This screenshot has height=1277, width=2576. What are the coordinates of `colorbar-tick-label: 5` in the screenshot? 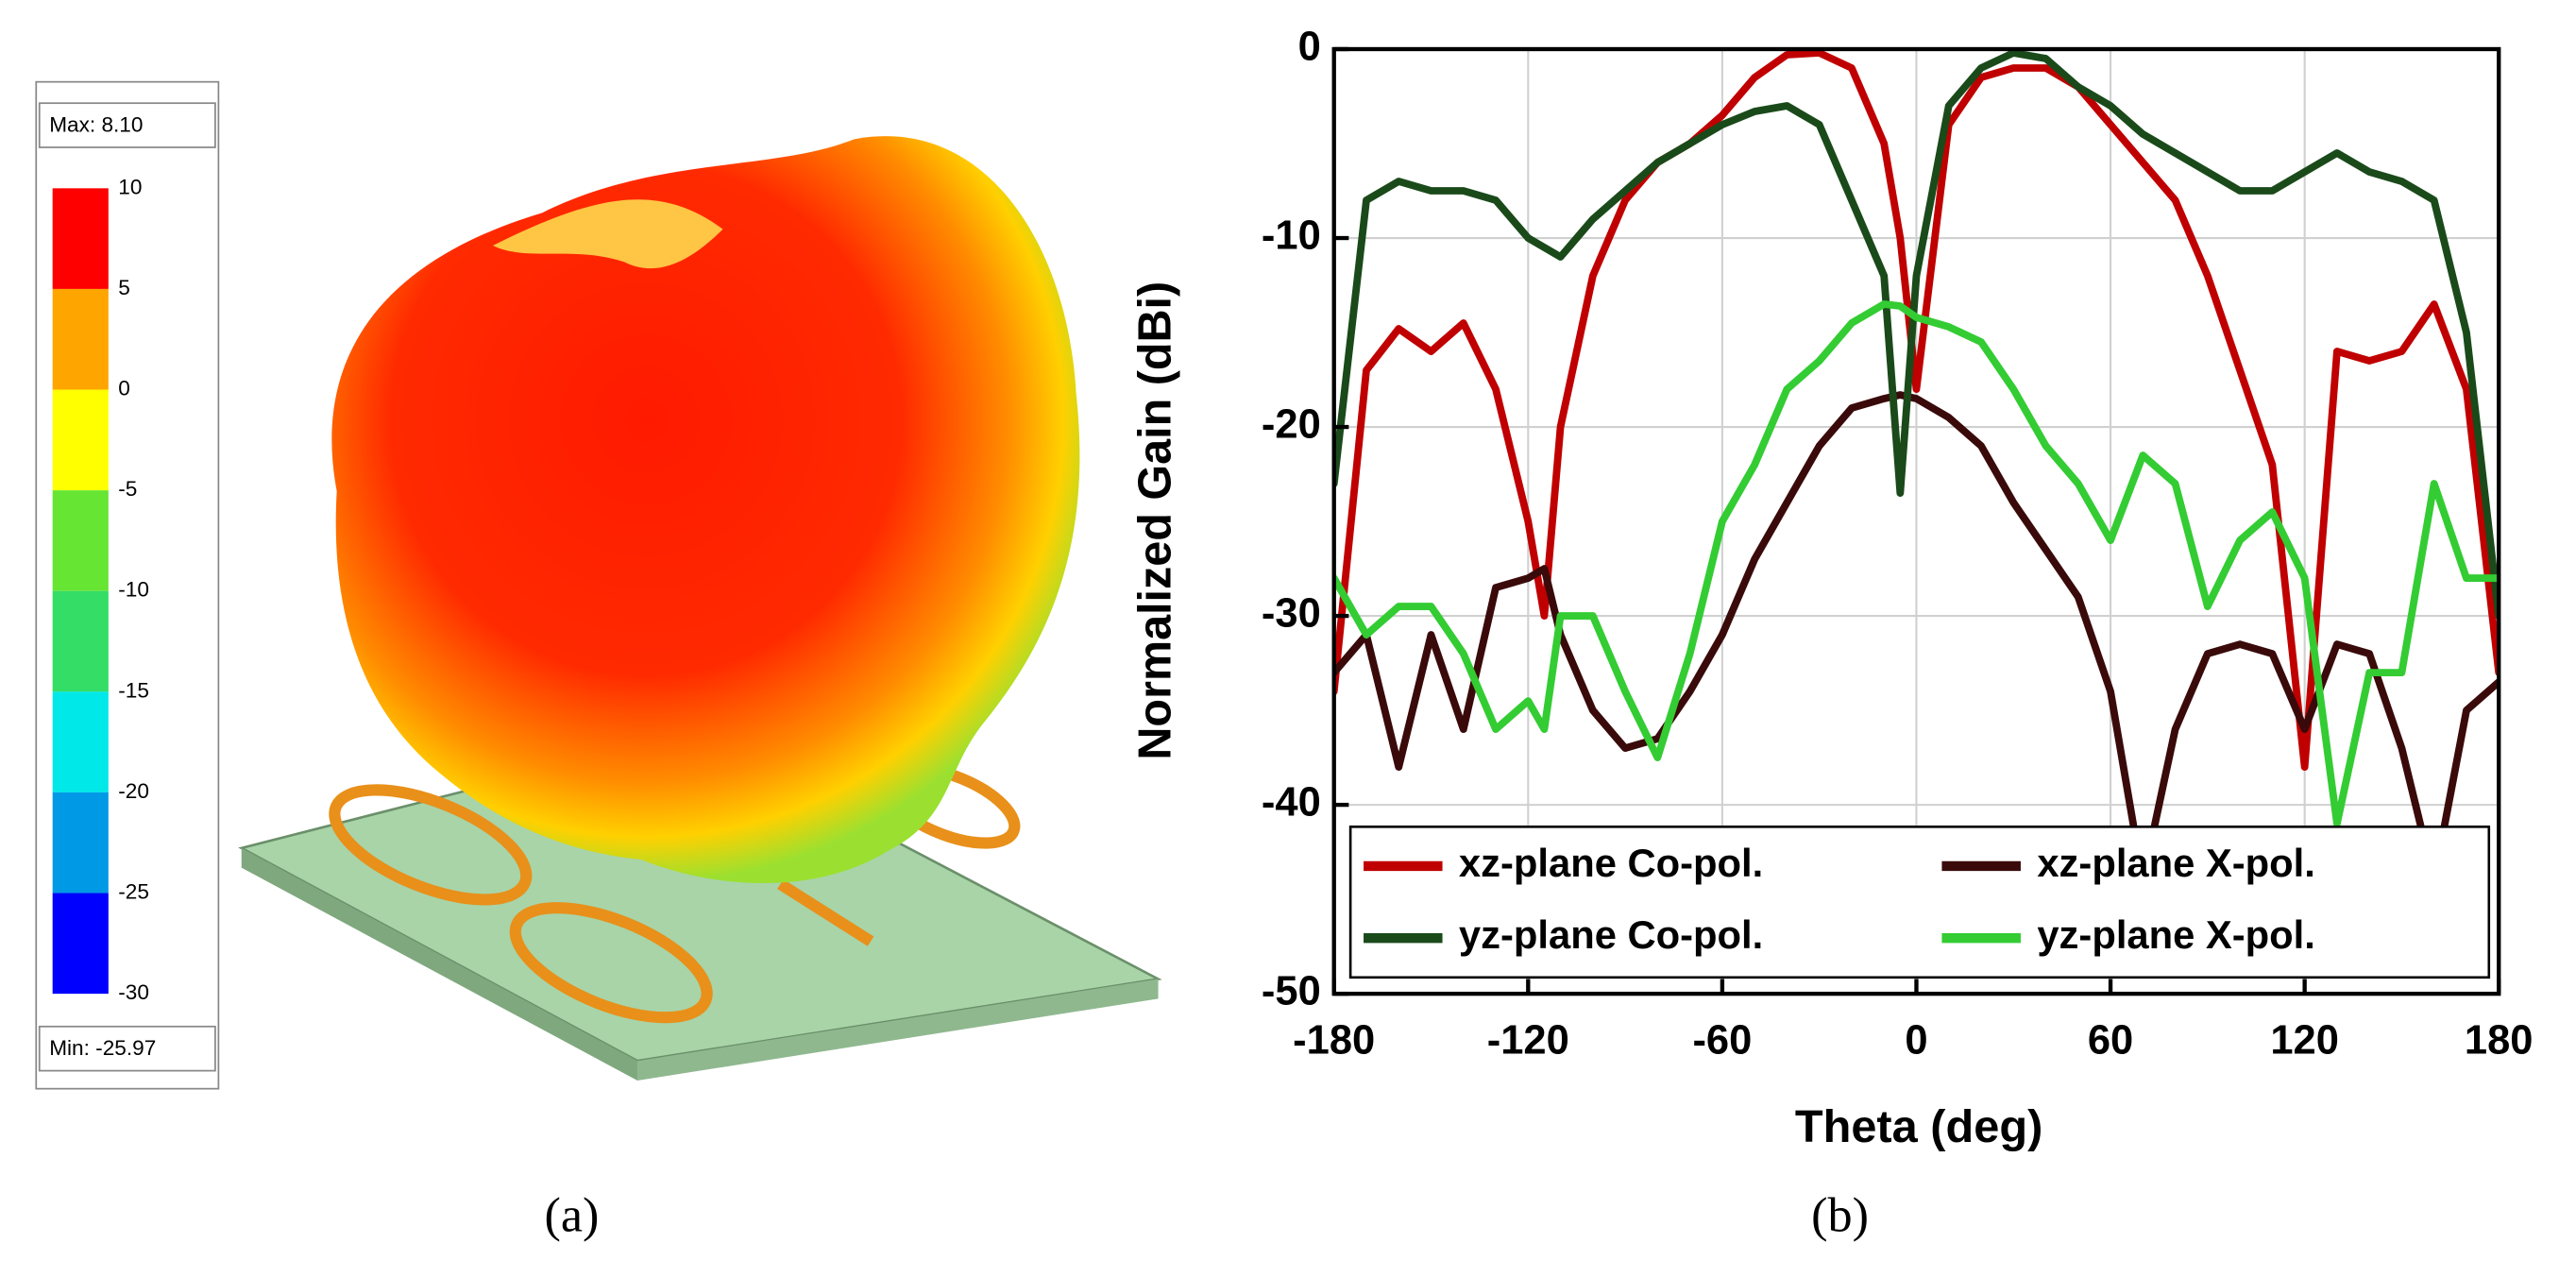 It's located at (124, 287).